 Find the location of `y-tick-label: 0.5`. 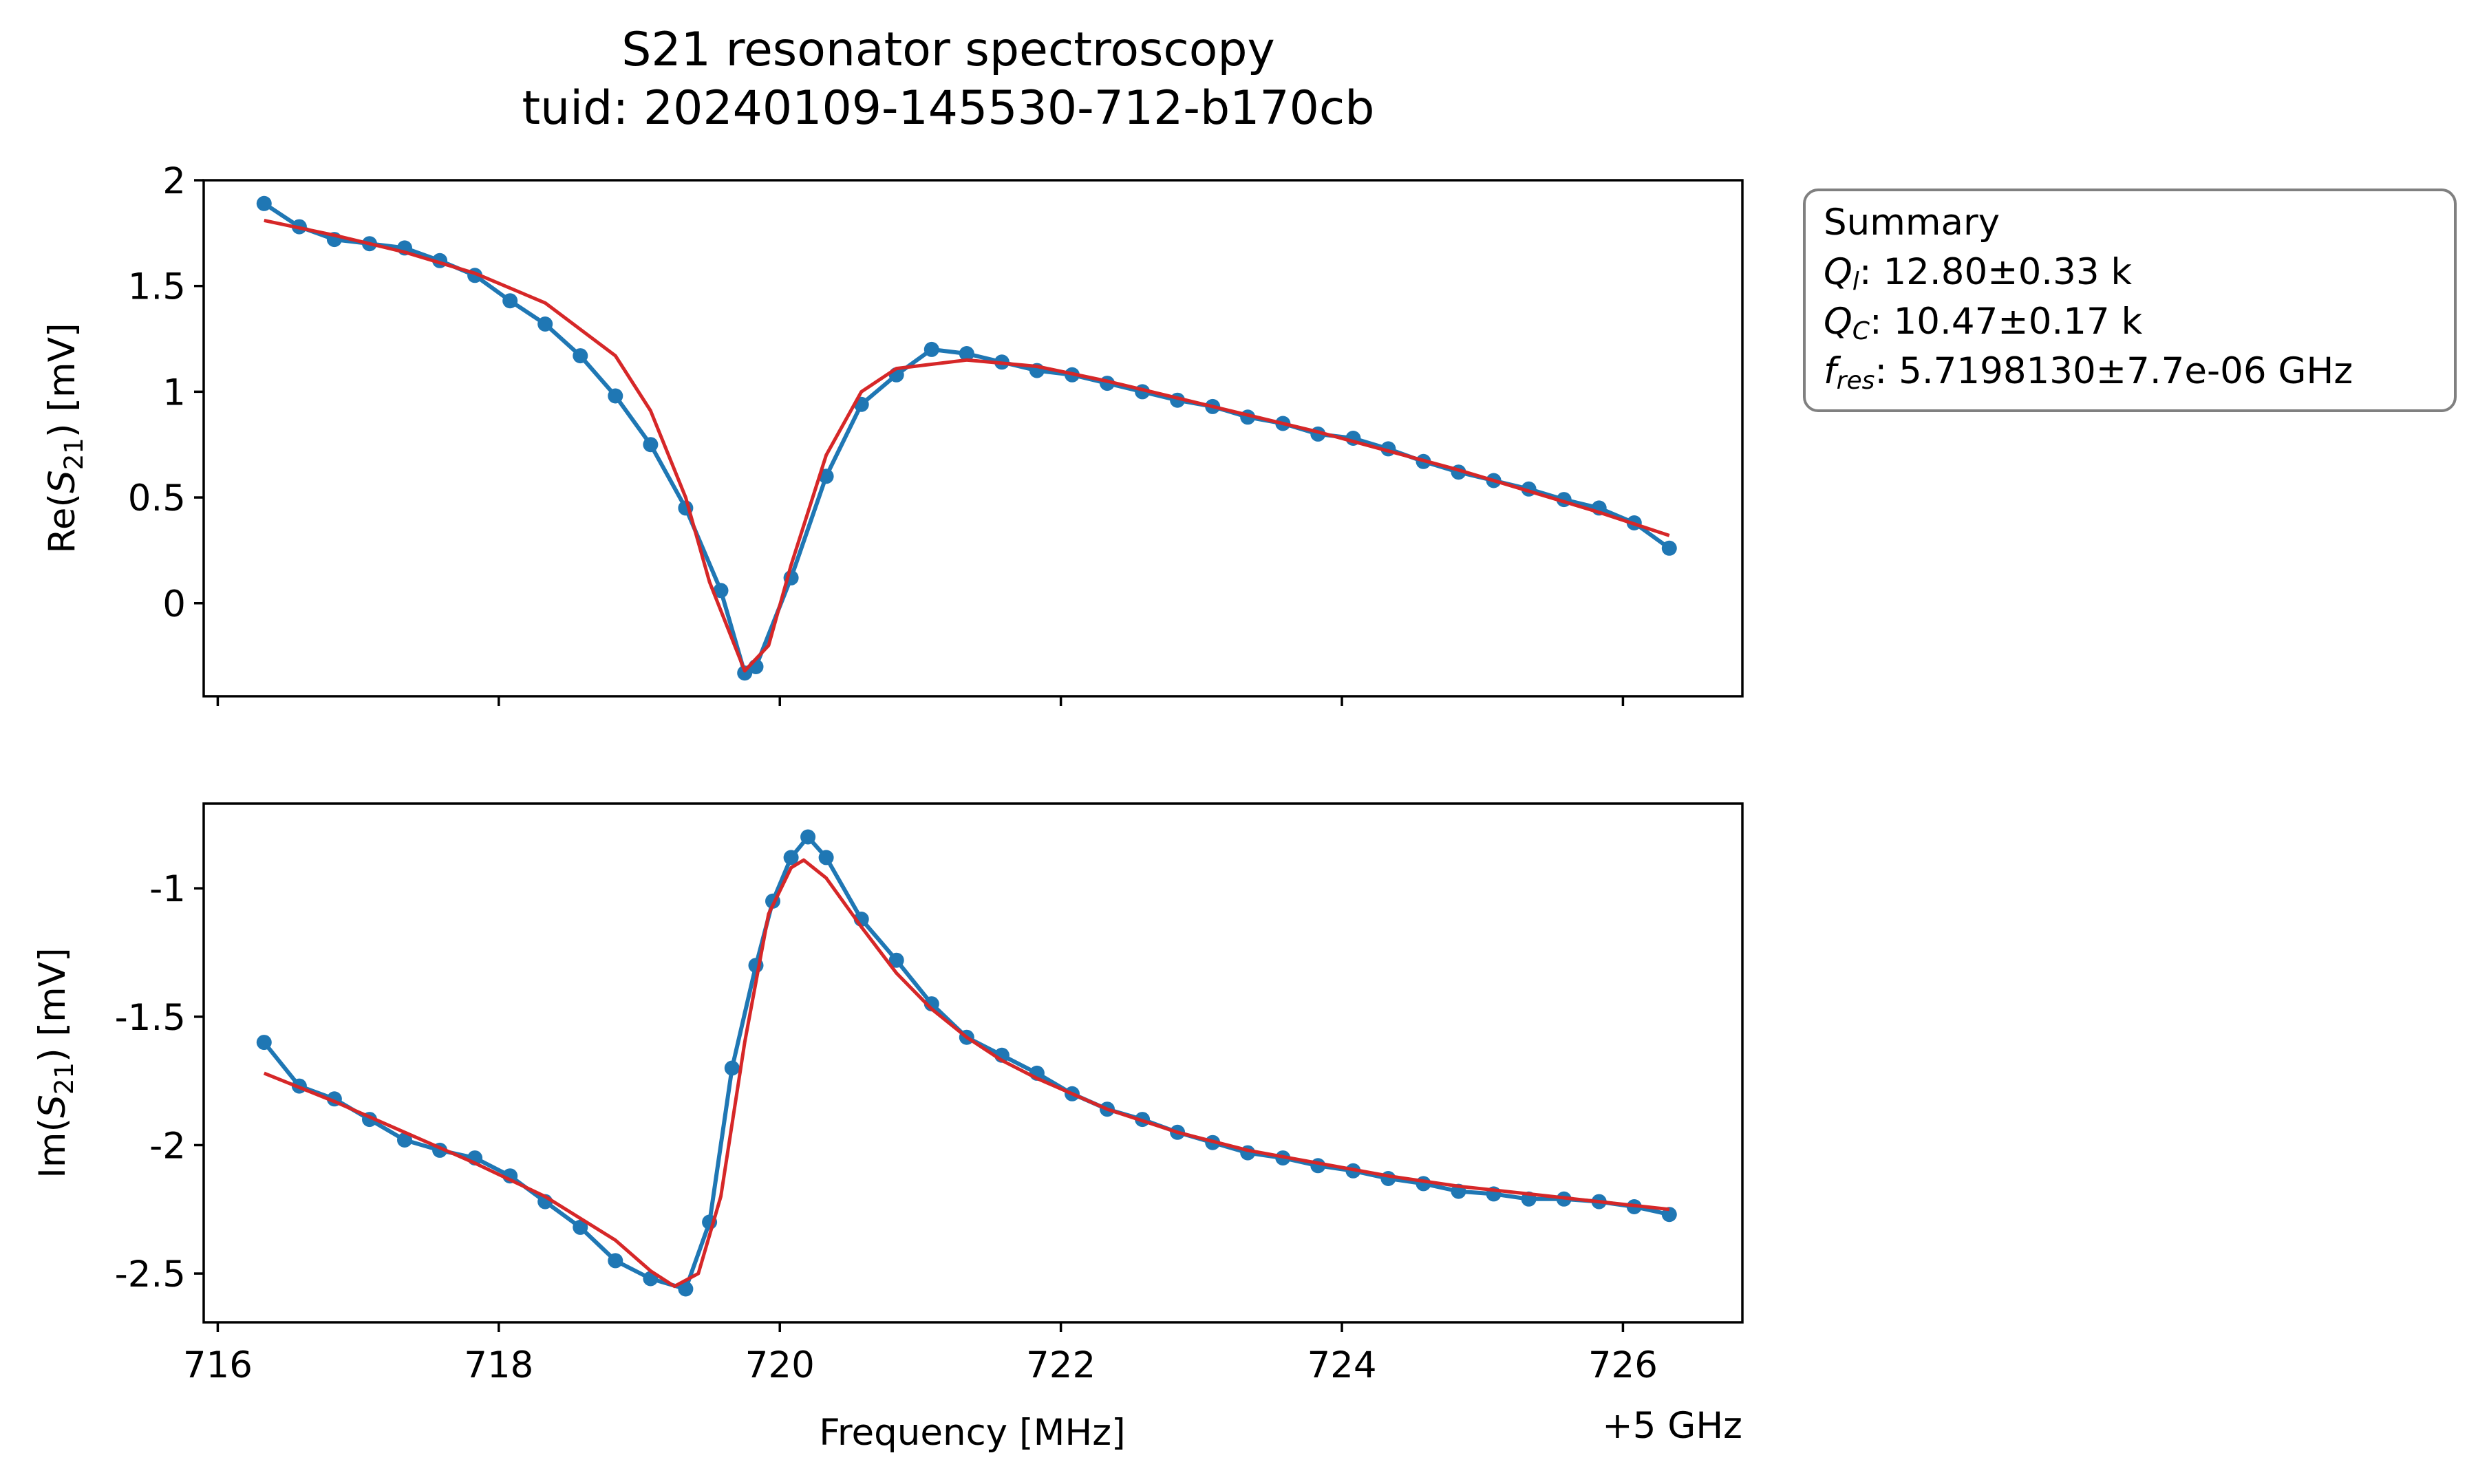

y-tick-label: 0.5 is located at coordinates (157, 498).